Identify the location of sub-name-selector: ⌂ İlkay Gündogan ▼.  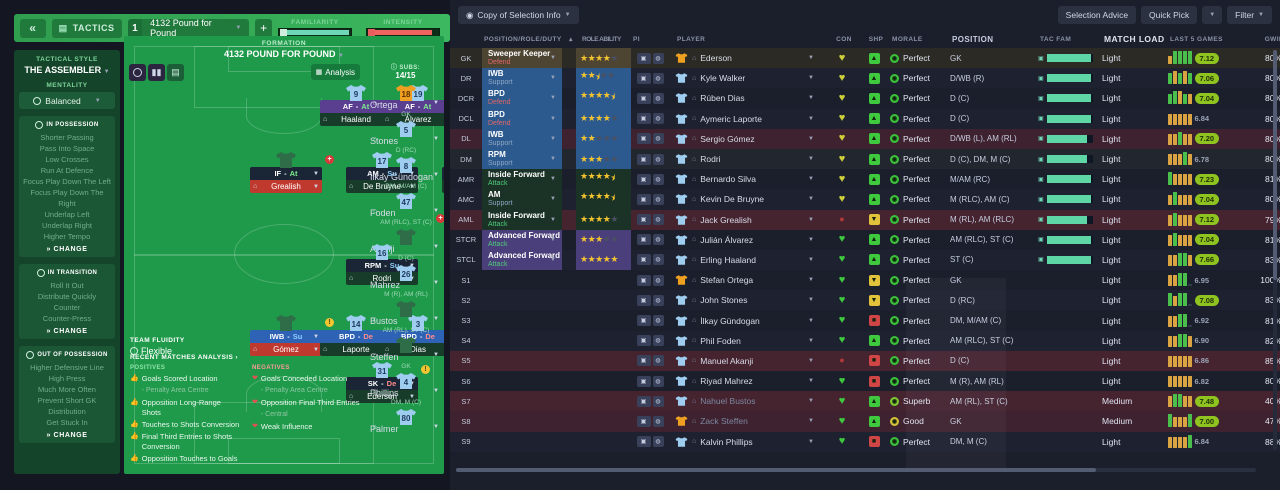
(406, 177).